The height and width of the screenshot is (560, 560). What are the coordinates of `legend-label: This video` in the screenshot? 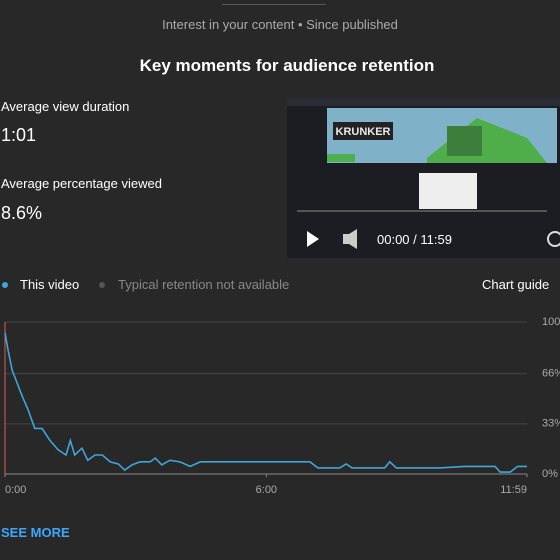 It's located at (50, 284).